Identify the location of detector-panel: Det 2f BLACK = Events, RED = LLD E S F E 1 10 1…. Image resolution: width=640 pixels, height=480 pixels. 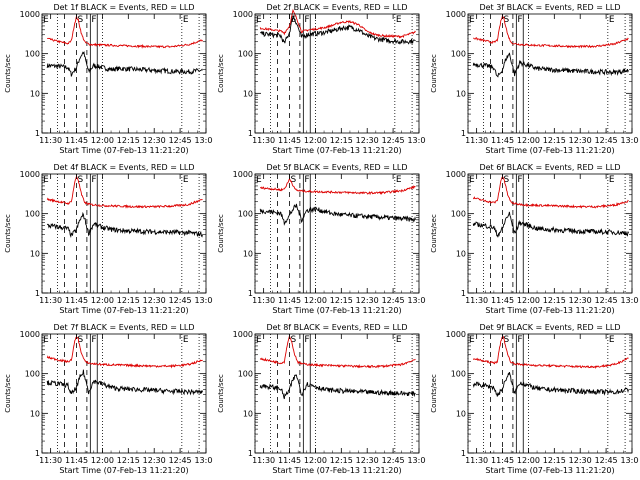
(319, 80).